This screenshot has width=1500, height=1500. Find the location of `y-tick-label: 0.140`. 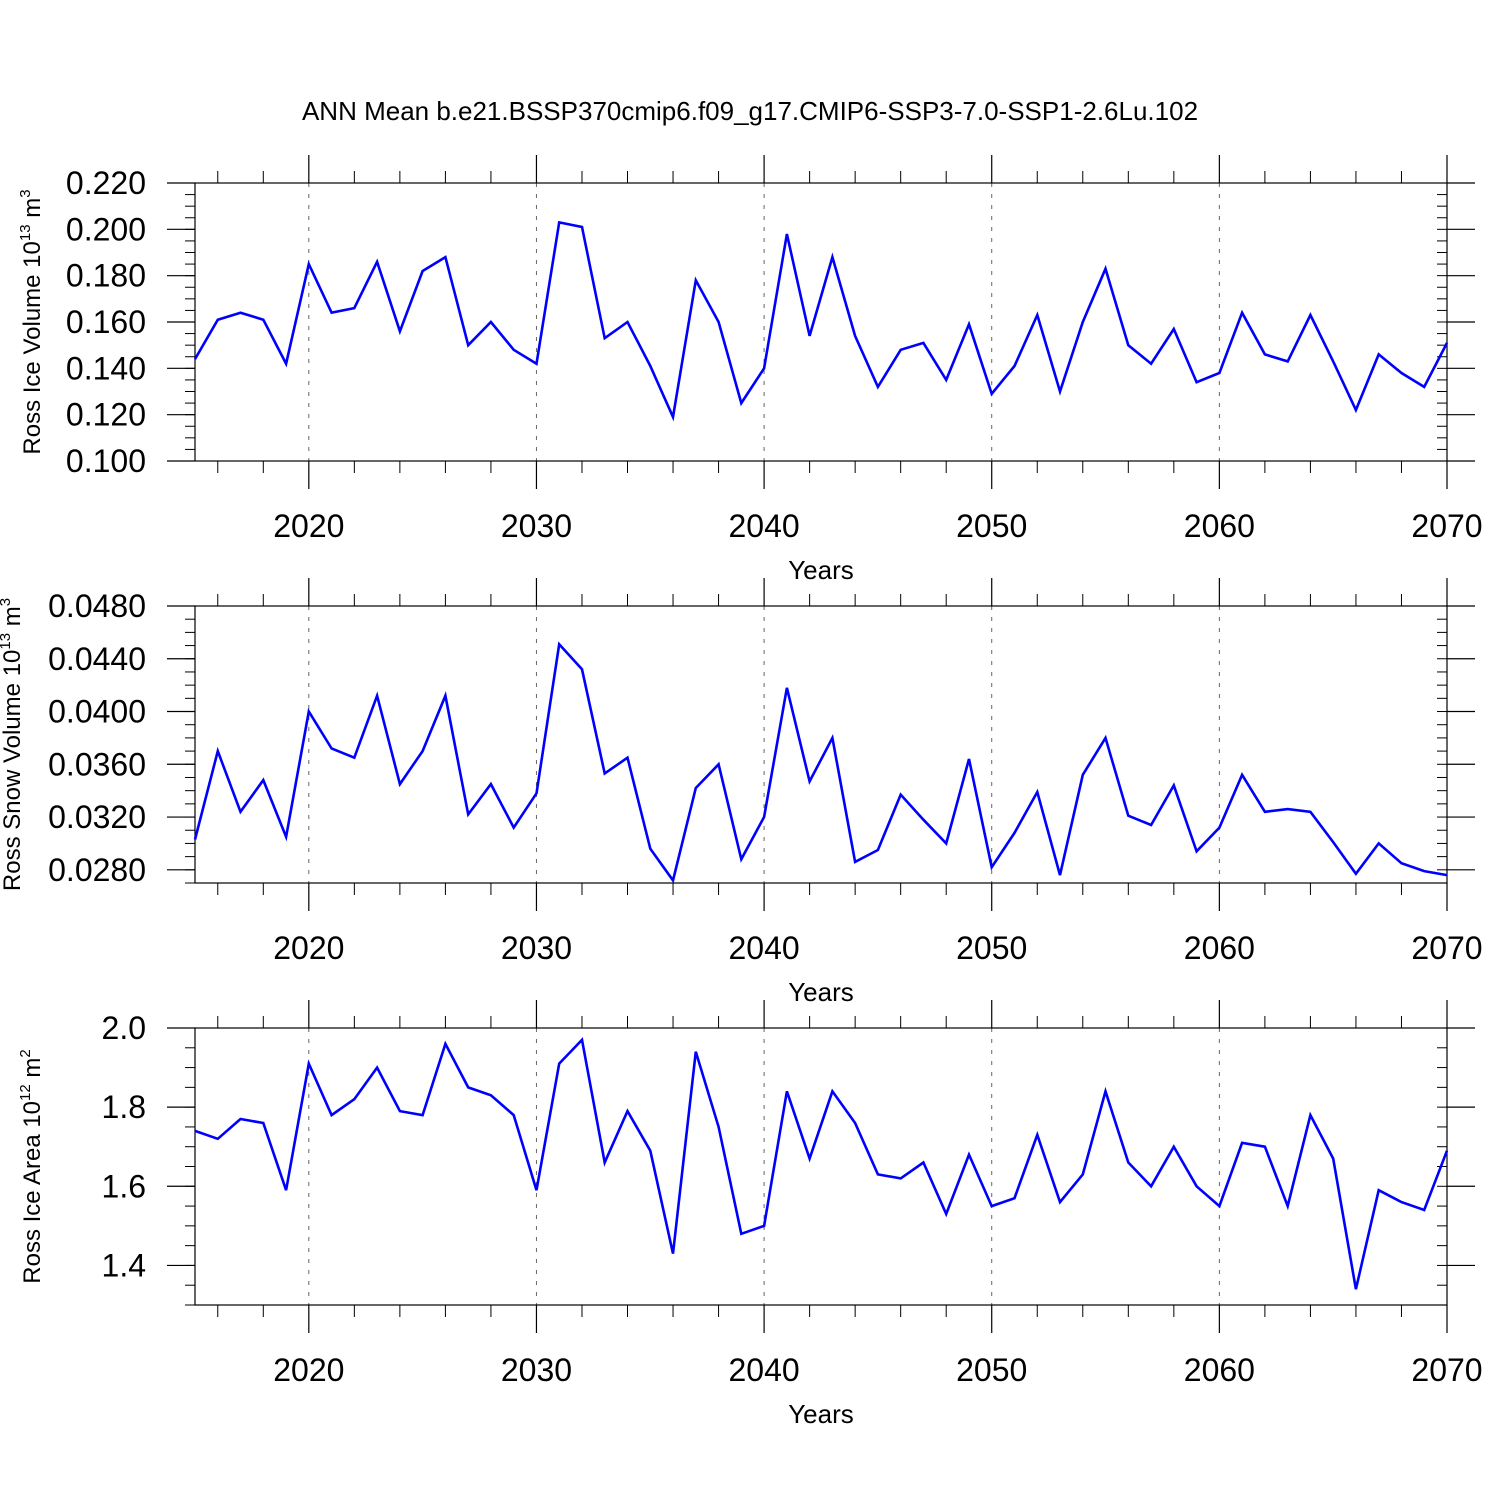

y-tick-label: 0.140 is located at coordinates (106, 368).